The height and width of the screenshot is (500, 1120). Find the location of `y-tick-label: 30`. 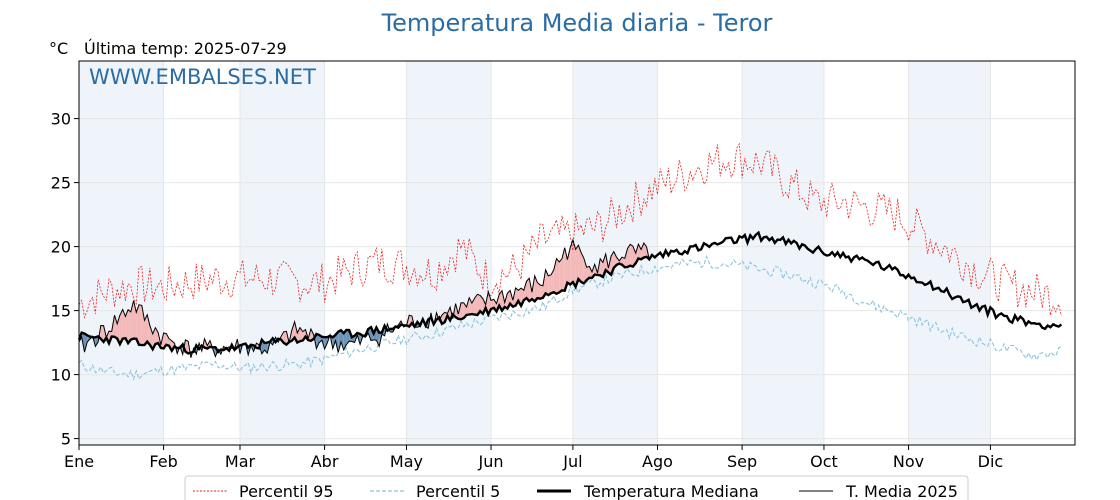

y-tick-label: 30 is located at coordinates (61, 119).